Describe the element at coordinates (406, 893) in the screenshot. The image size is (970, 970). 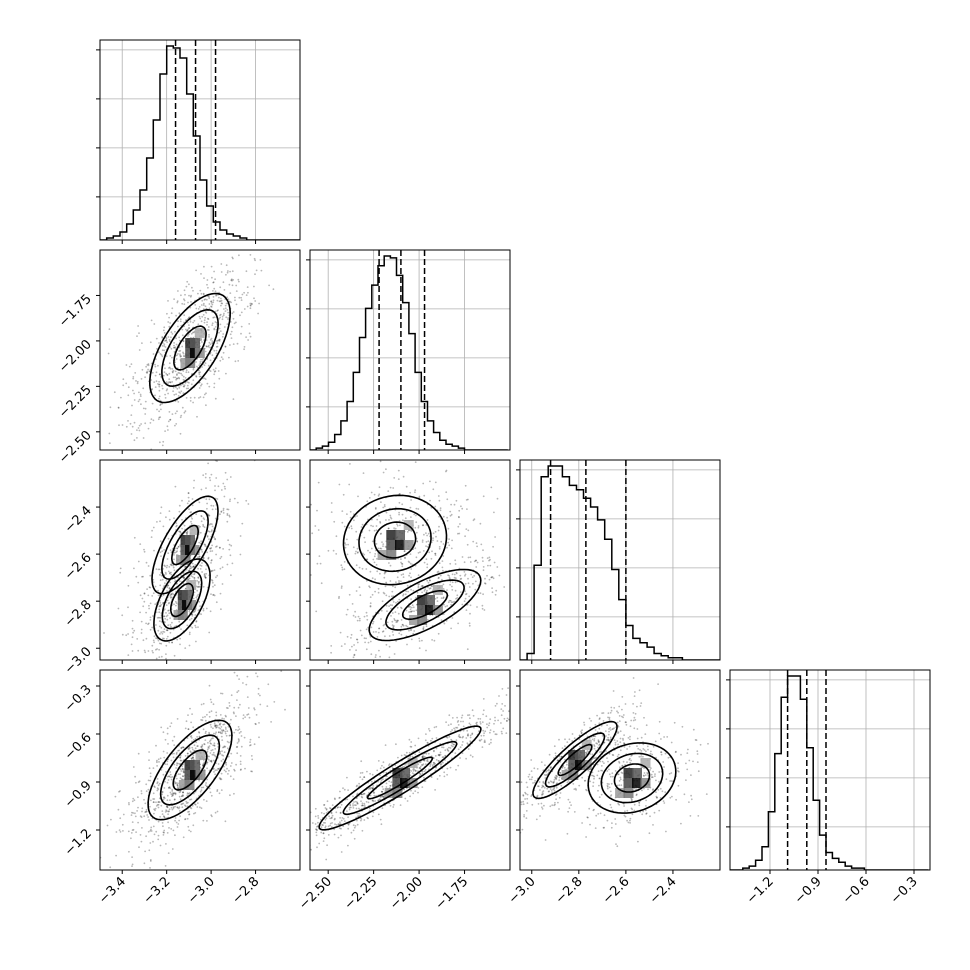
I see `x-tick-label: −2.00` at that location.